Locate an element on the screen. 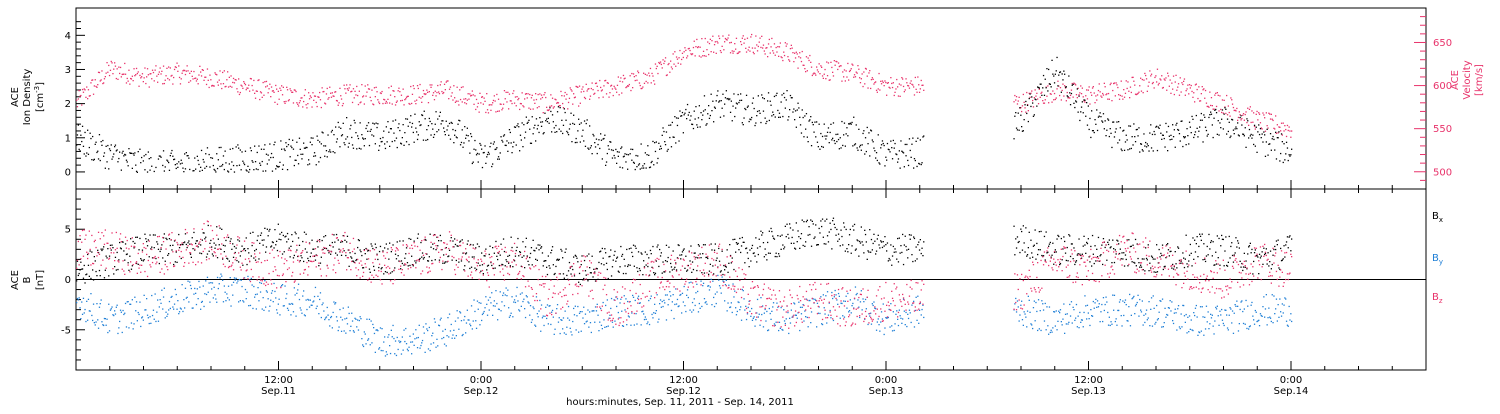 The height and width of the screenshot is (414, 1500). x-tick-label-time: 0:00 is located at coordinates (481, 380).